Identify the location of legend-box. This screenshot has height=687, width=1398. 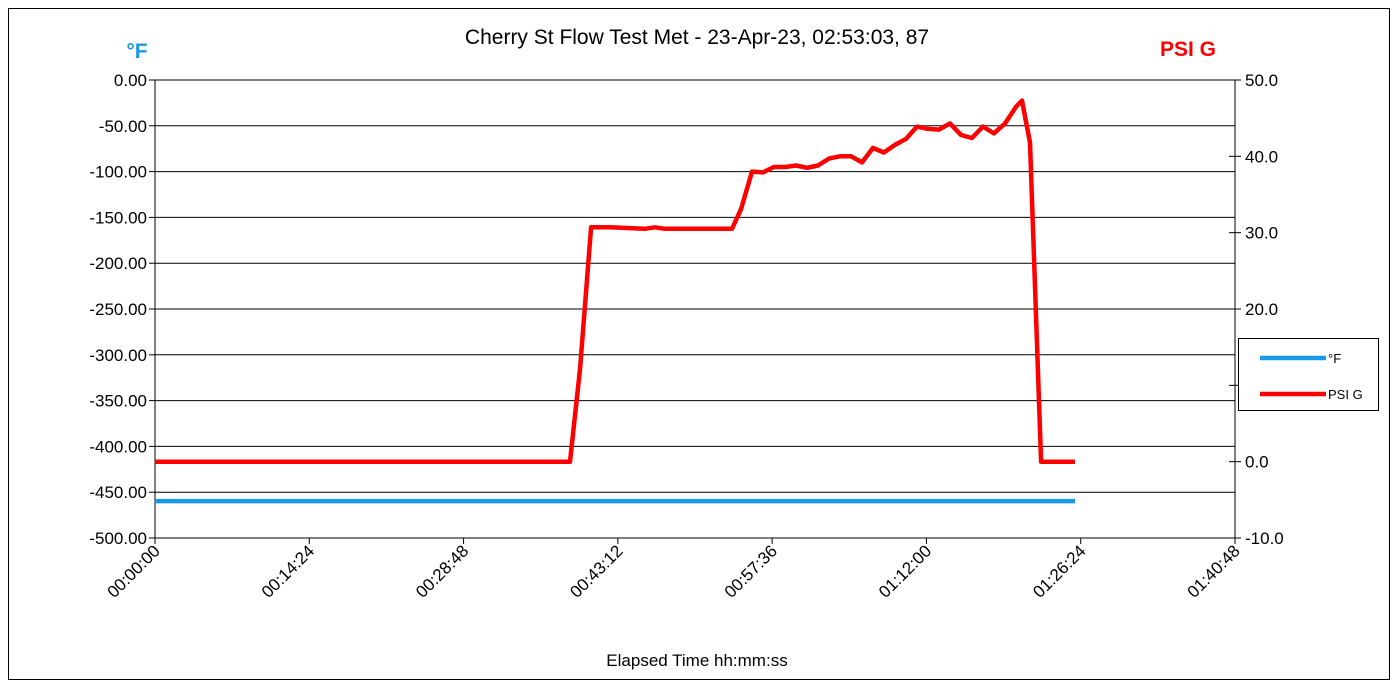
(1308, 374).